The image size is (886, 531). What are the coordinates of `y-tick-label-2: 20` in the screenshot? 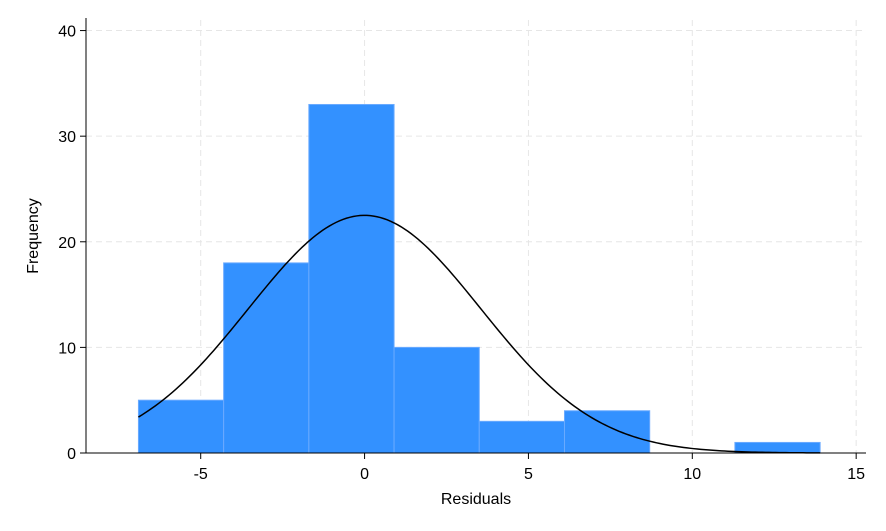 It's located at (67, 243).